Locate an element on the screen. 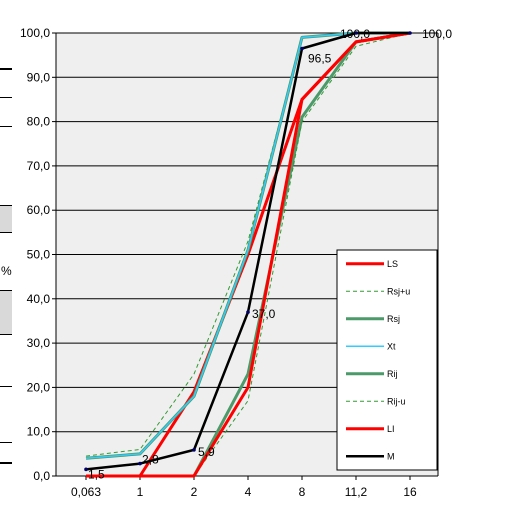 The width and height of the screenshot is (514, 515). x-tick-label: 0,063 is located at coordinates (86, 492).